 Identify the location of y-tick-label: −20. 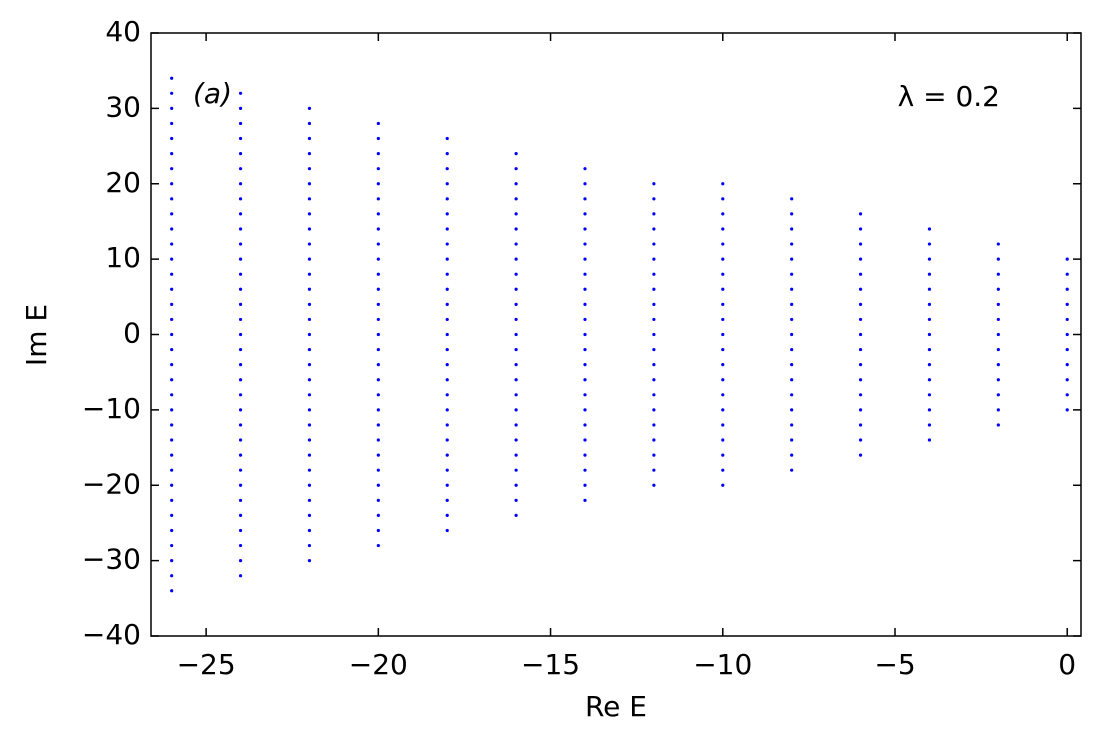
(111, 483).